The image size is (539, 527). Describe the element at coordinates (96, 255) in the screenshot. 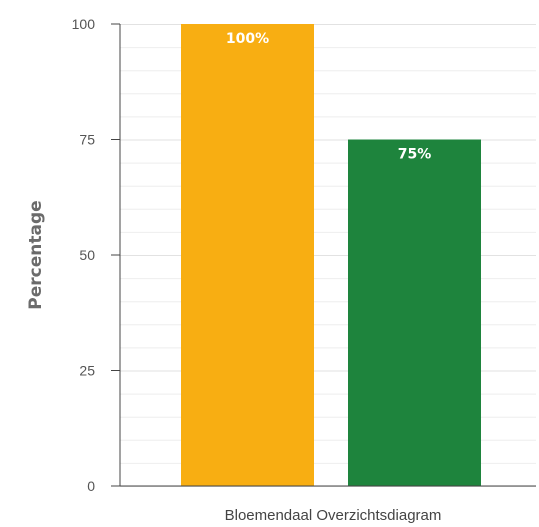

I see `y-axis-ticks: 0 25 50 75 100` at that location.